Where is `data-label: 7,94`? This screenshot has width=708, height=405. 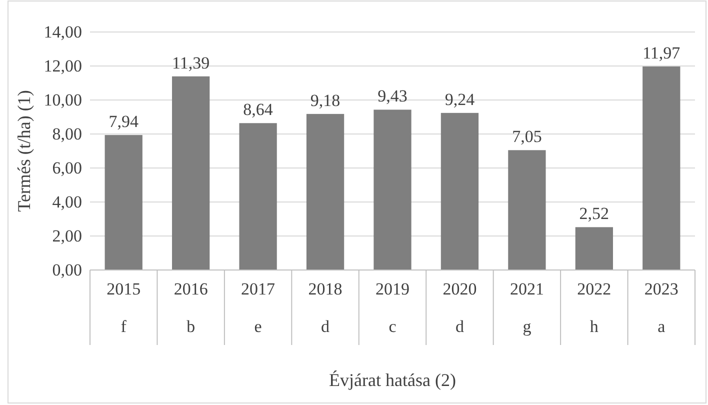
data-label: 7,94 is located at coordinates (123, 122).